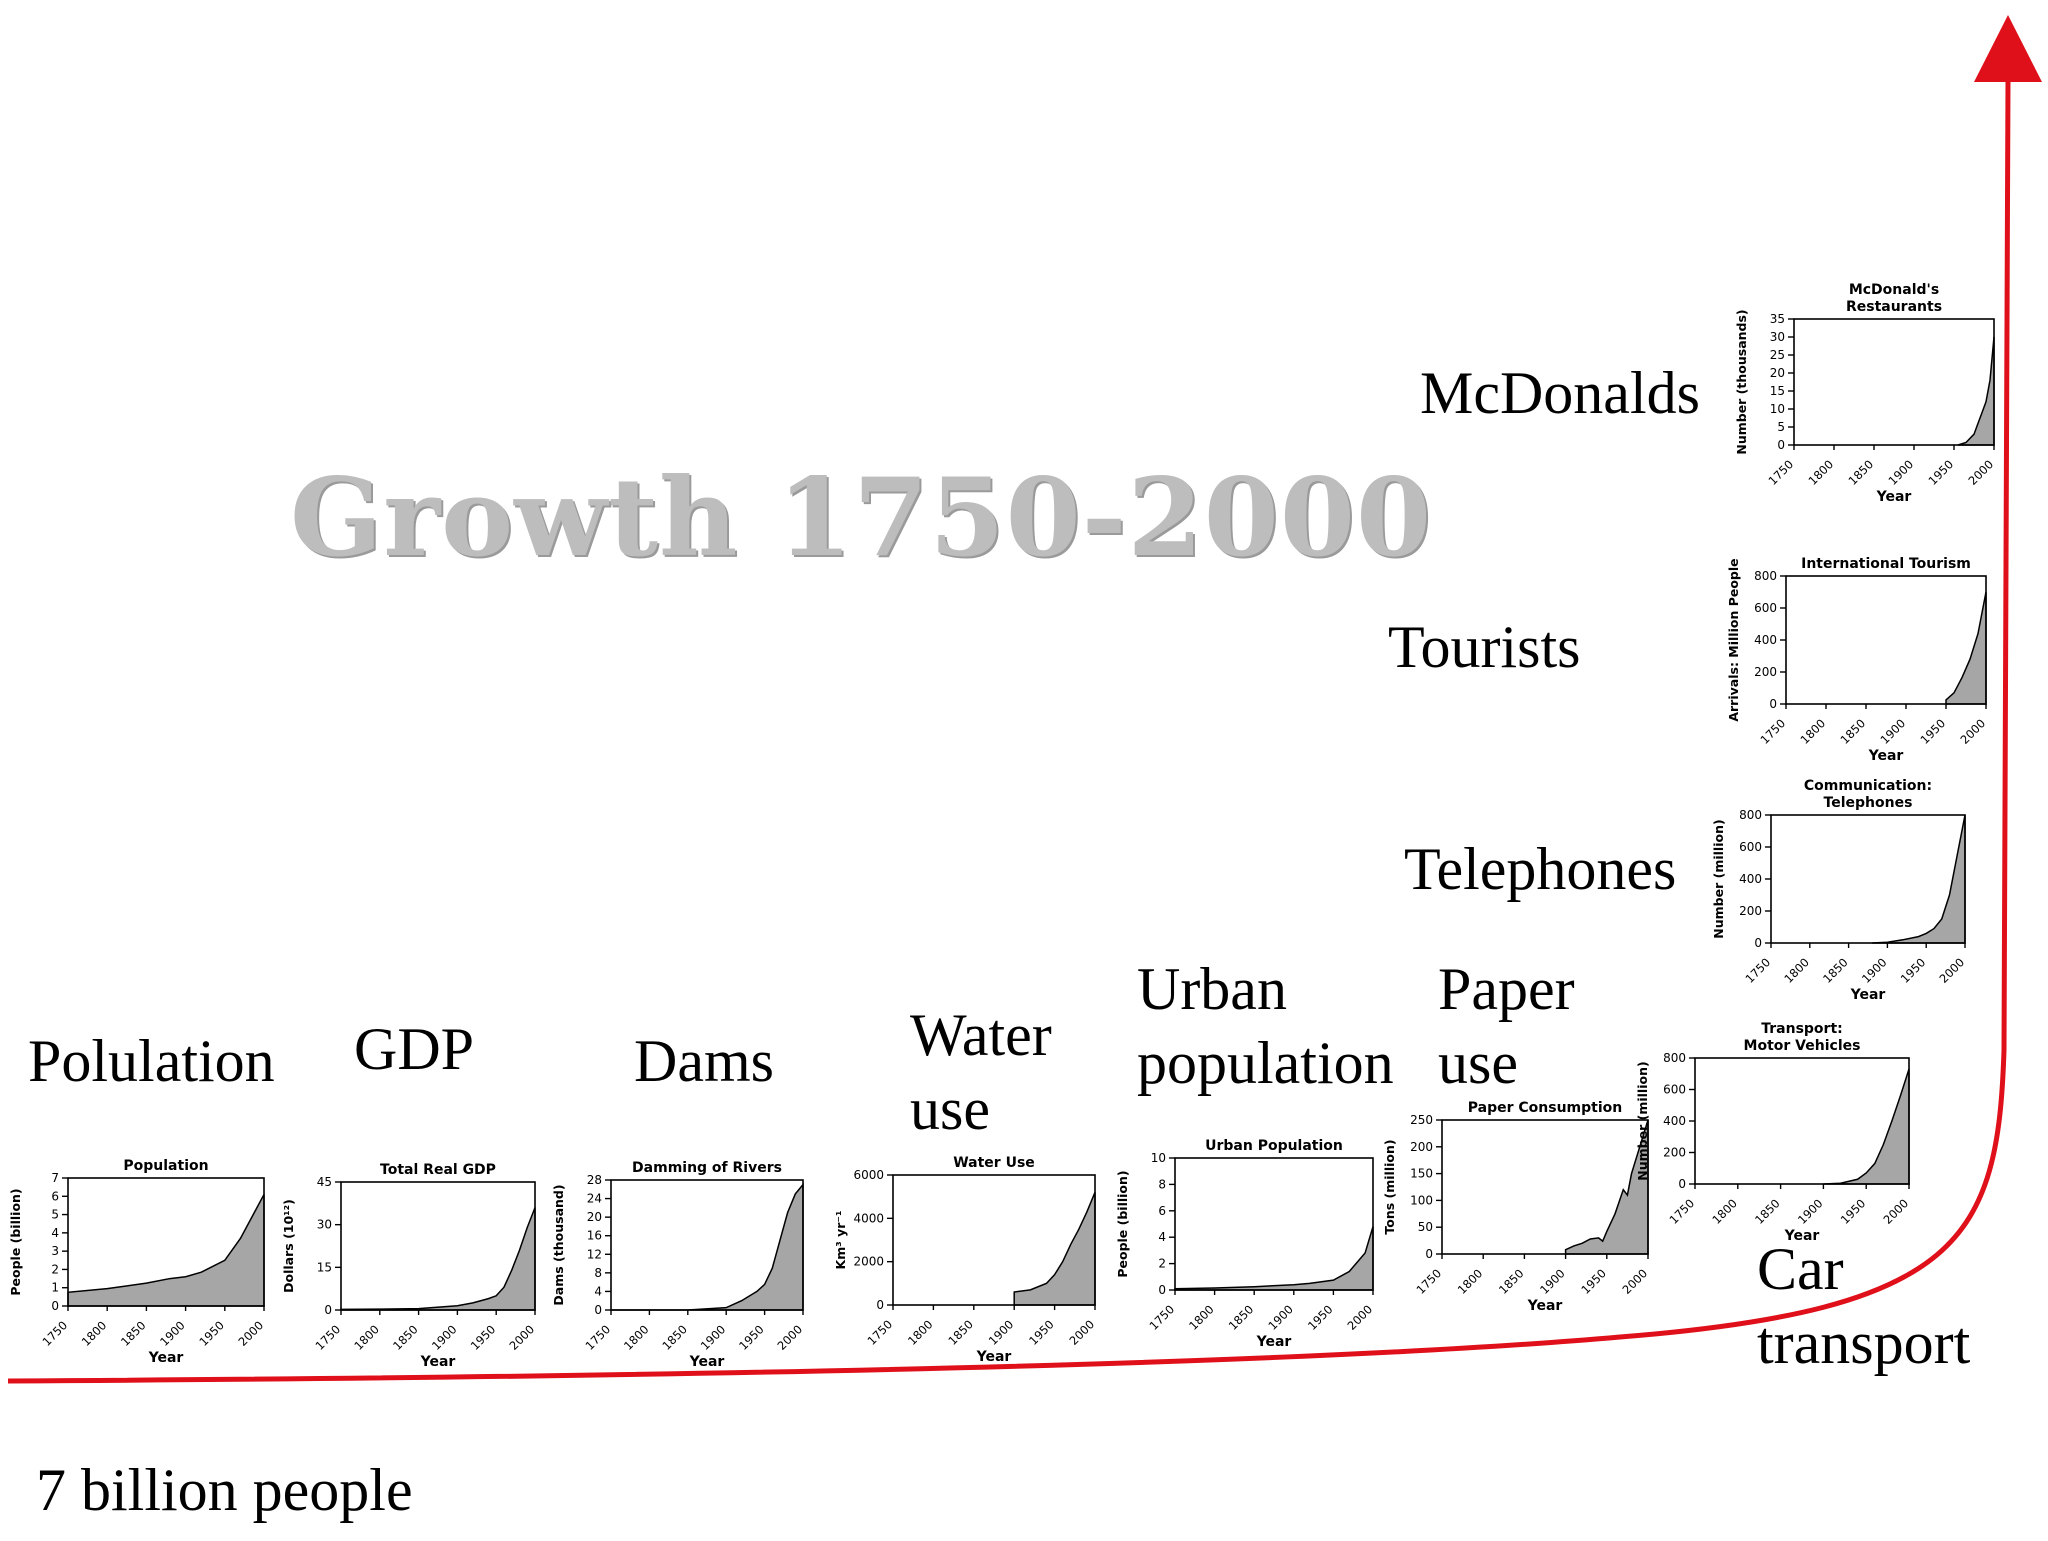  Describe the element at coordinates (1158, 1158) in the screenshot. I see `y-tick-label: 10` at that location.